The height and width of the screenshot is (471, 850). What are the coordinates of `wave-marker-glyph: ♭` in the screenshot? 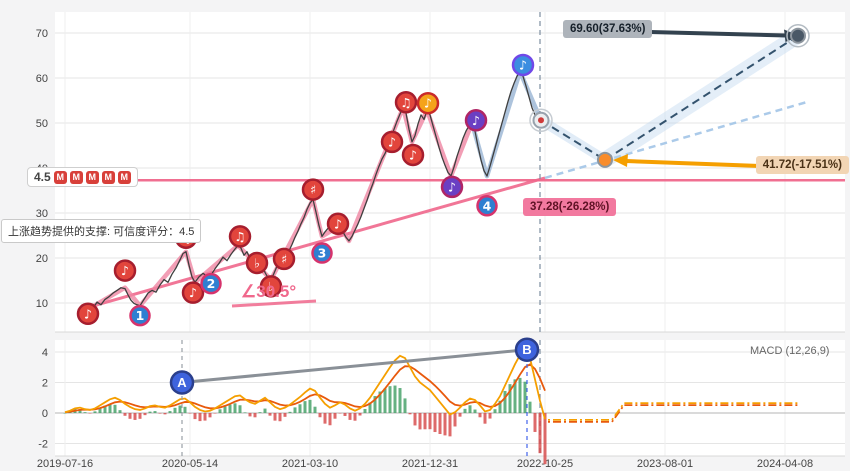 It's located at (257, 262).